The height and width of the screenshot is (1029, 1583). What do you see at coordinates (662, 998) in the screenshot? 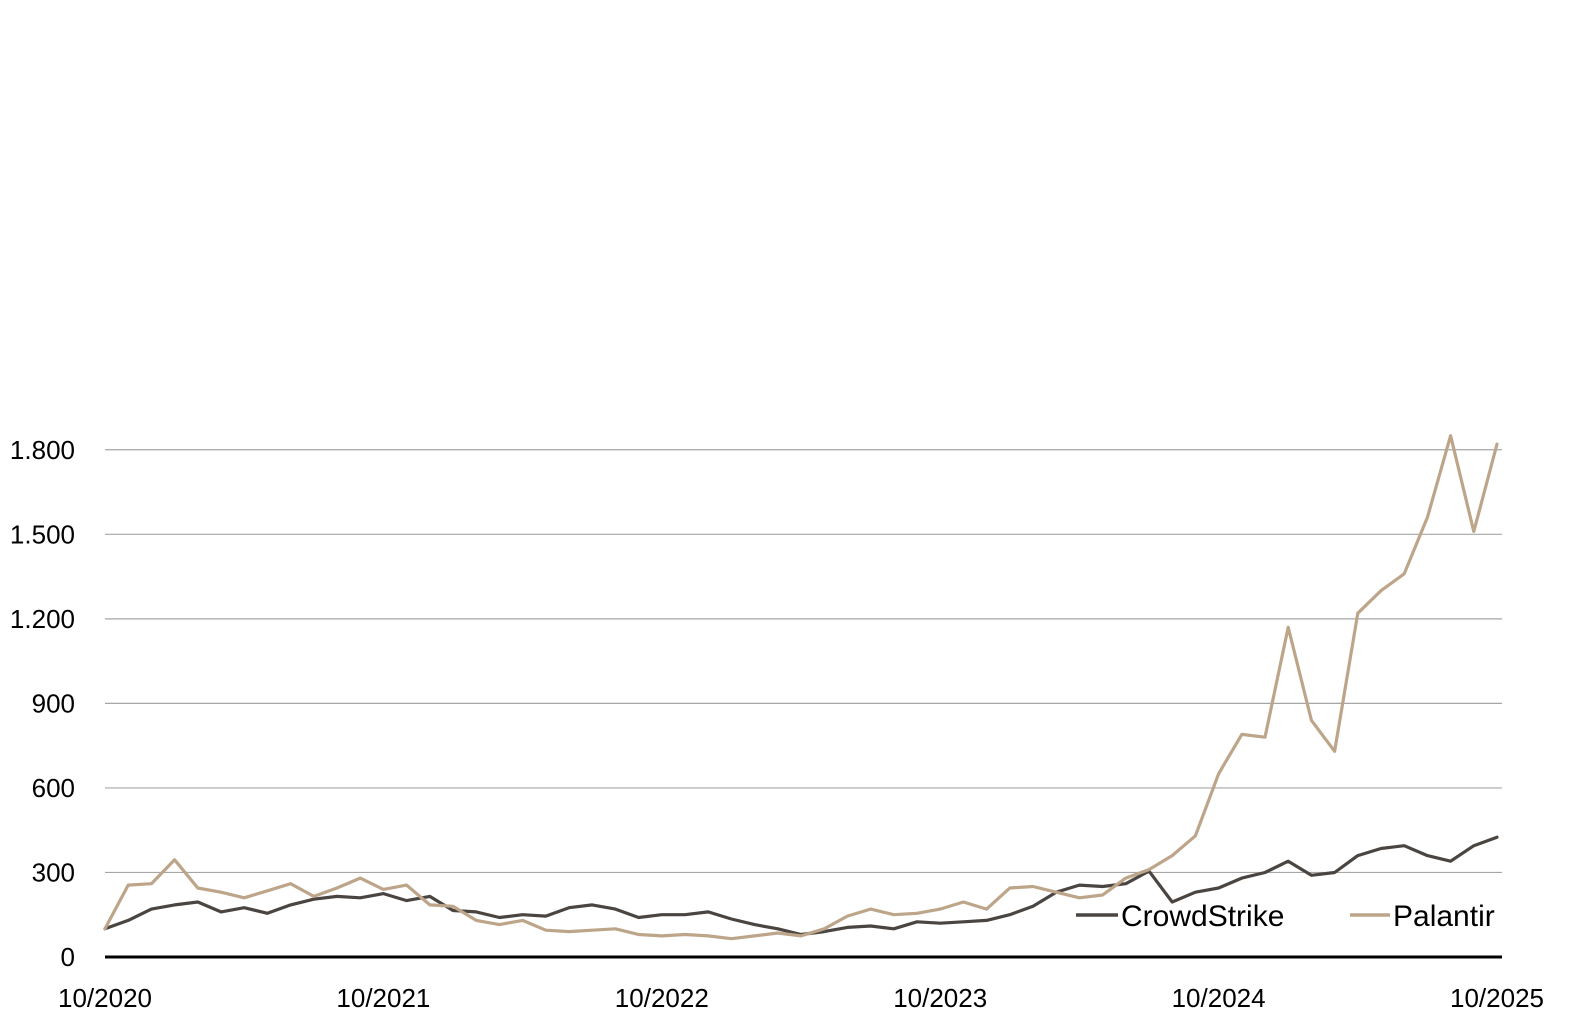
I see `x-tick-label: 10/2022` at bounding box center [662, 998].